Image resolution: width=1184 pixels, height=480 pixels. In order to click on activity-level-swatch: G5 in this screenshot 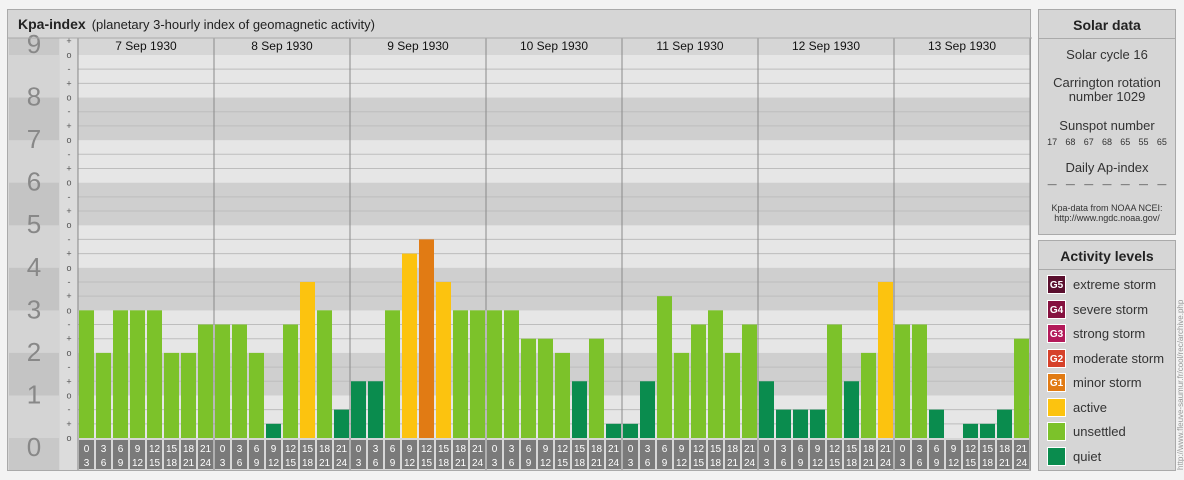, I will do `click(1056, 284)`.